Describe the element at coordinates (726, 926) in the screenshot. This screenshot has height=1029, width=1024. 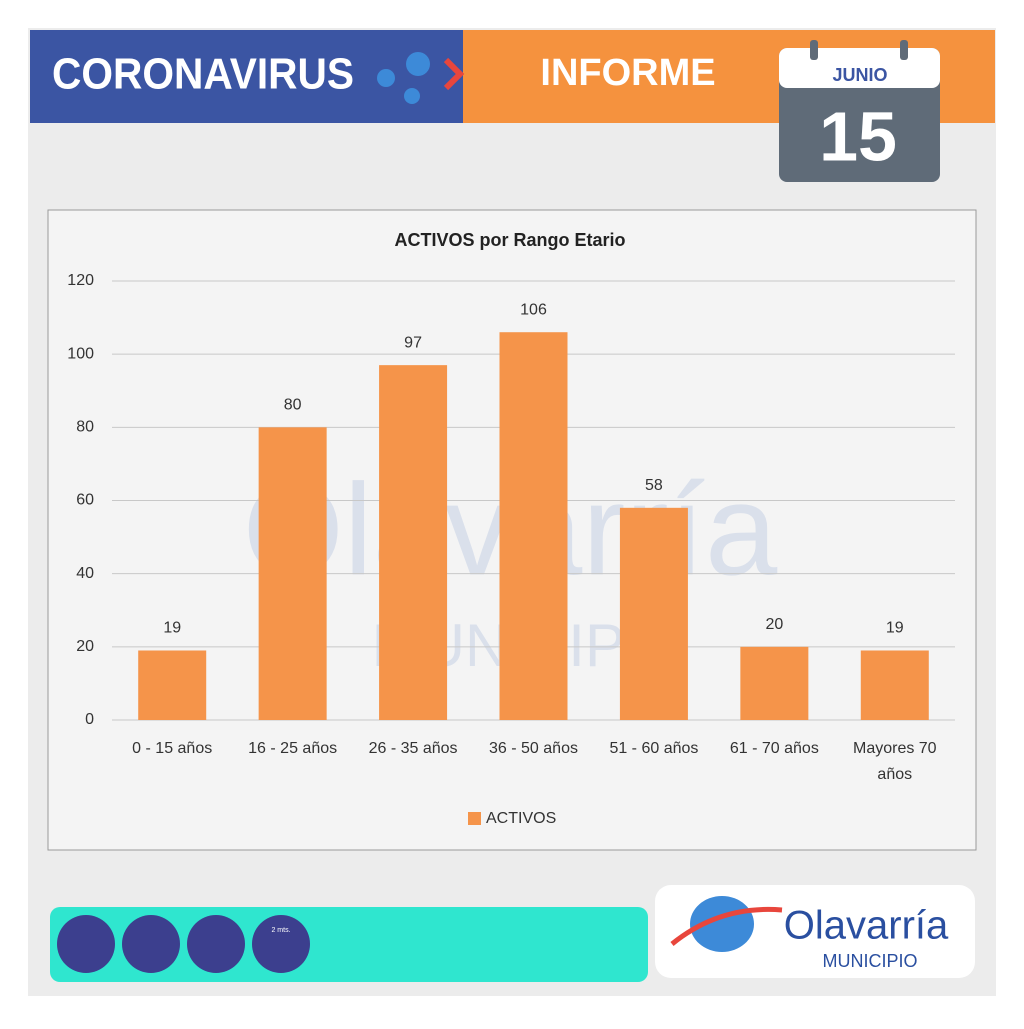
I see `logo-swoosh` at that location.